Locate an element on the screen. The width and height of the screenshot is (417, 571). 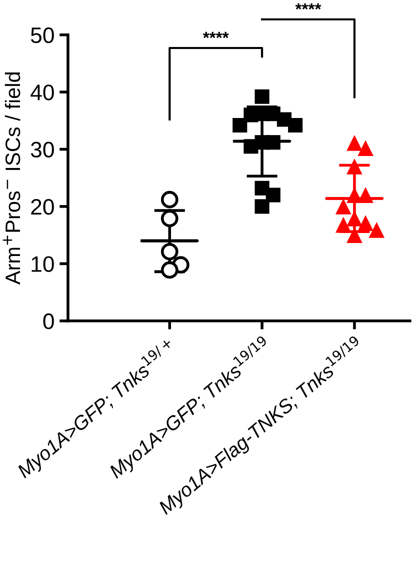
y-tick-label: 10 is located at coordinates (43, 264).